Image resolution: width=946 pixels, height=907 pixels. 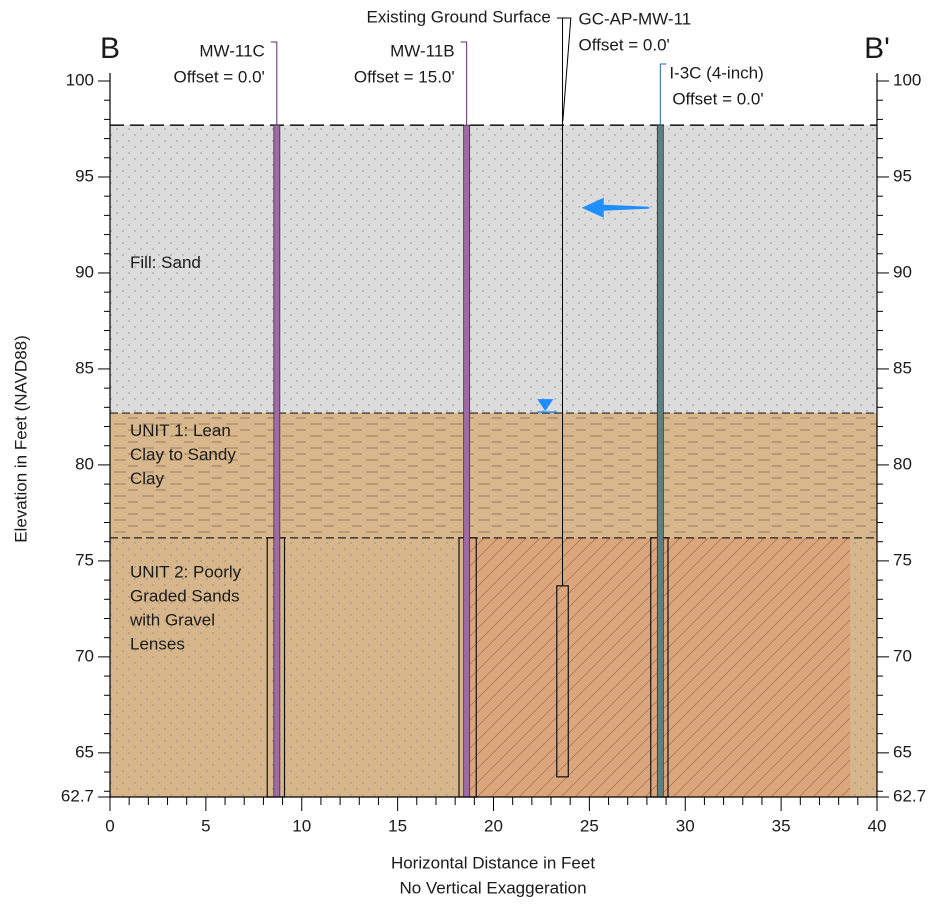 What do you see at coordinates (147, 478) in the screenshot?
I see `layer-label: Clay` at bounding box center [147, 478].